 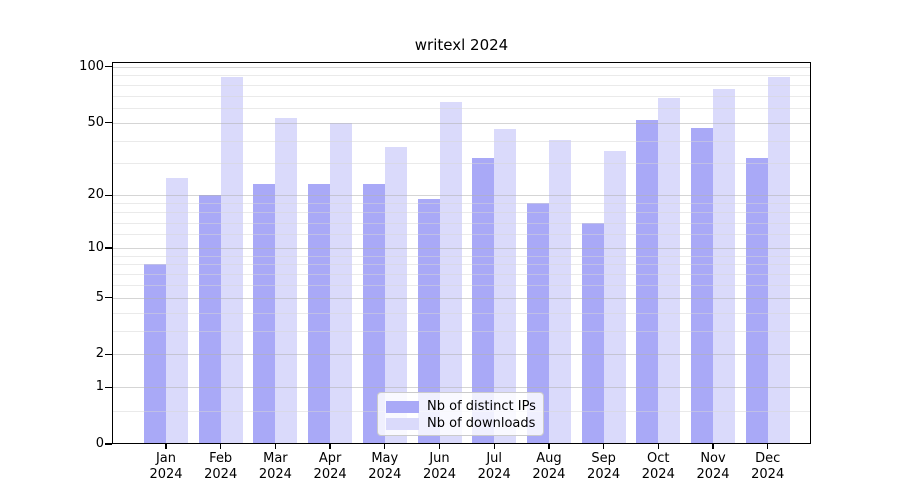 I want to click on bar-distinct-ips-jul, so click(x=483, y=301).